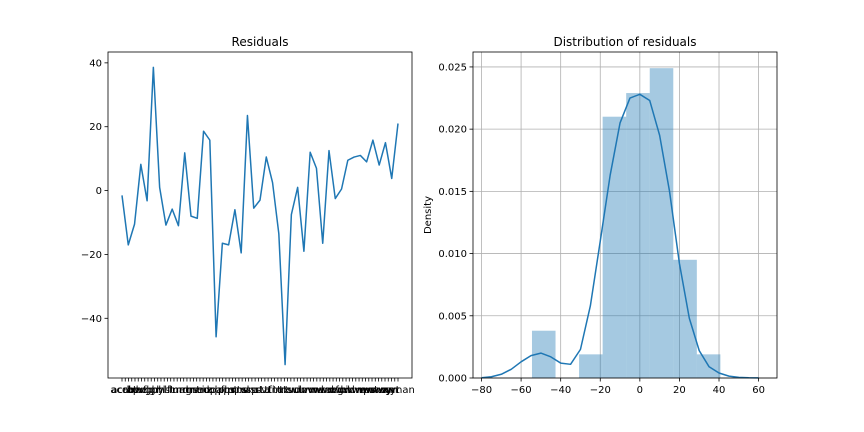 This screenshot has height=432, width=864. I want to click on x-tick-label: ms, so click(190, 390).